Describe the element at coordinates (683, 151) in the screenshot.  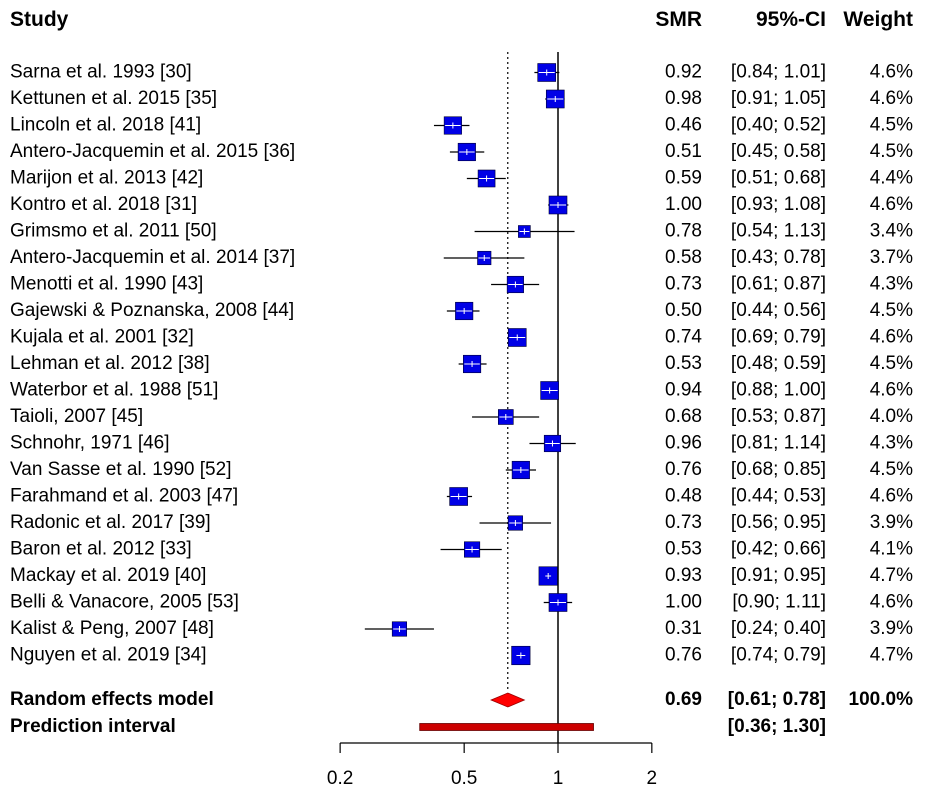
I see `smr-value: 0.51` at that location.